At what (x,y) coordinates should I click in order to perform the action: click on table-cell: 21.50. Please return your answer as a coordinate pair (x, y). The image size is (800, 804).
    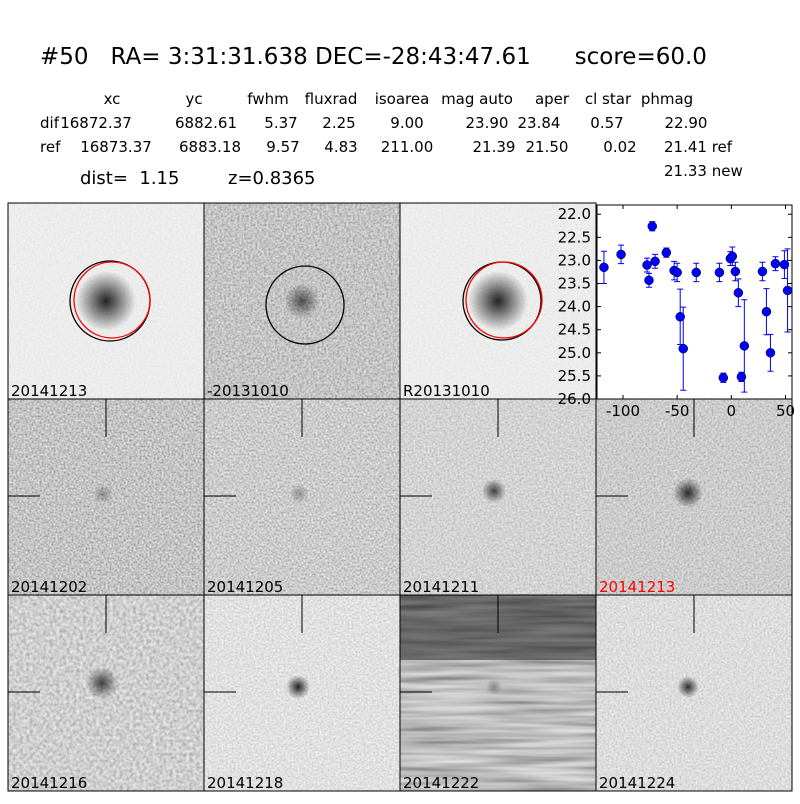
    Looking at the image, I should click on (547, 147).